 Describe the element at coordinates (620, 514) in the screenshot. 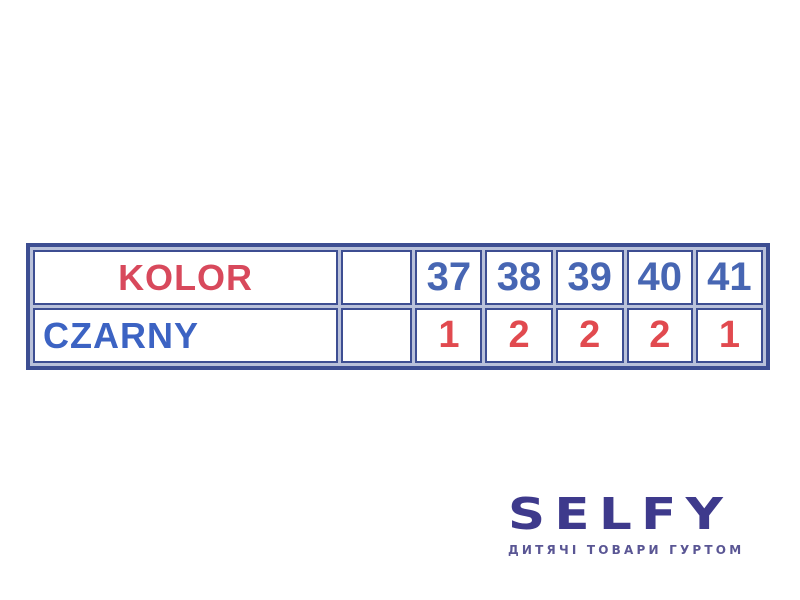

I see `brand-logo-wordmark: SELFY` at that location.